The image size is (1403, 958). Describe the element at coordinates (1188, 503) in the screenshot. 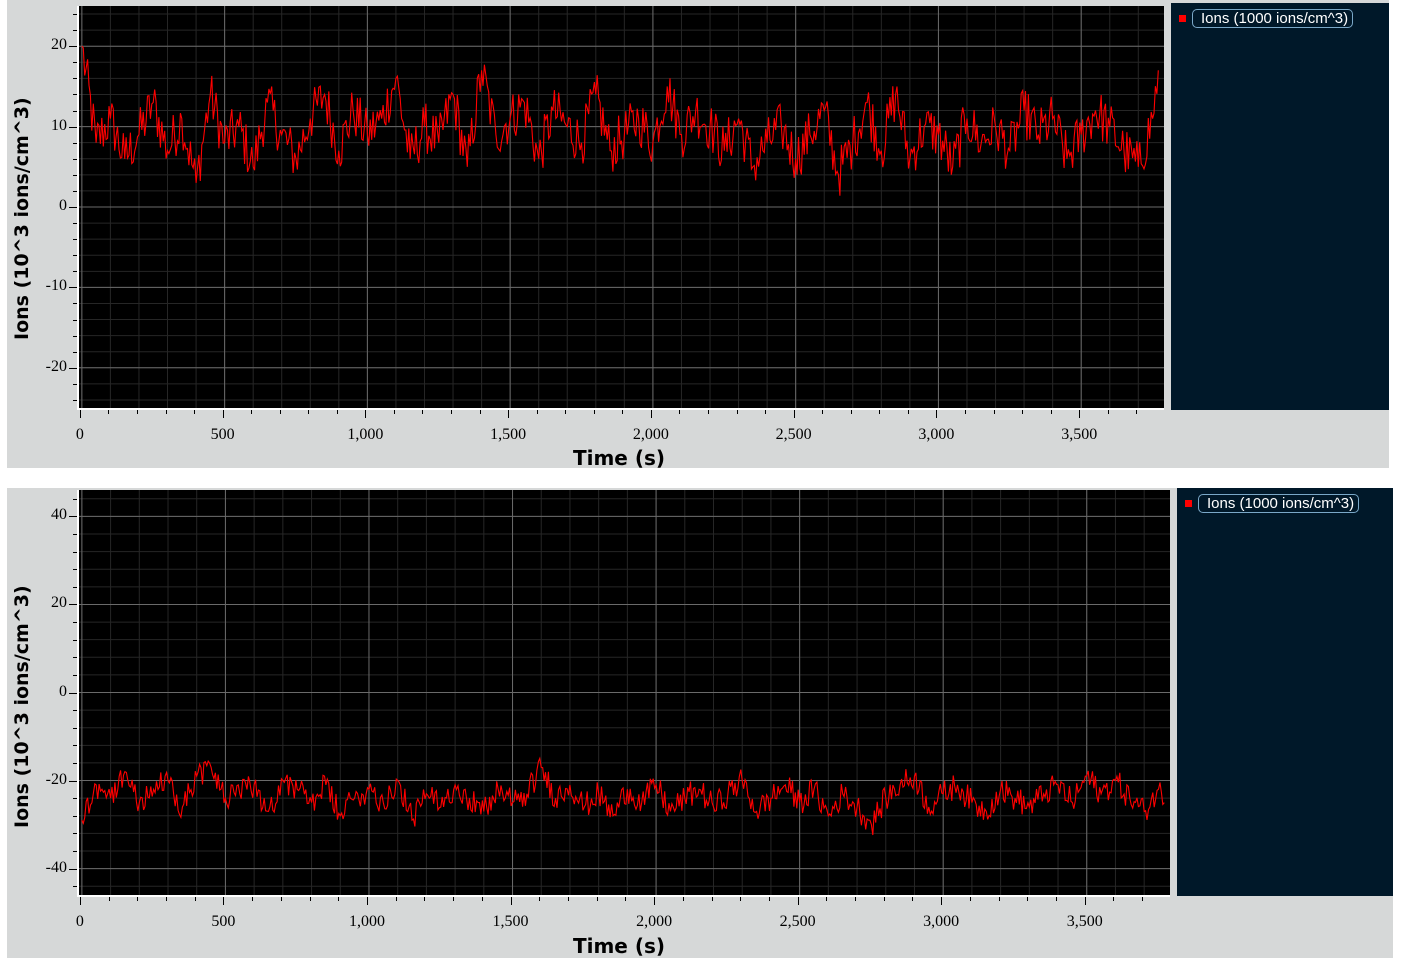

I see `legend-swatch-icon` at that location.